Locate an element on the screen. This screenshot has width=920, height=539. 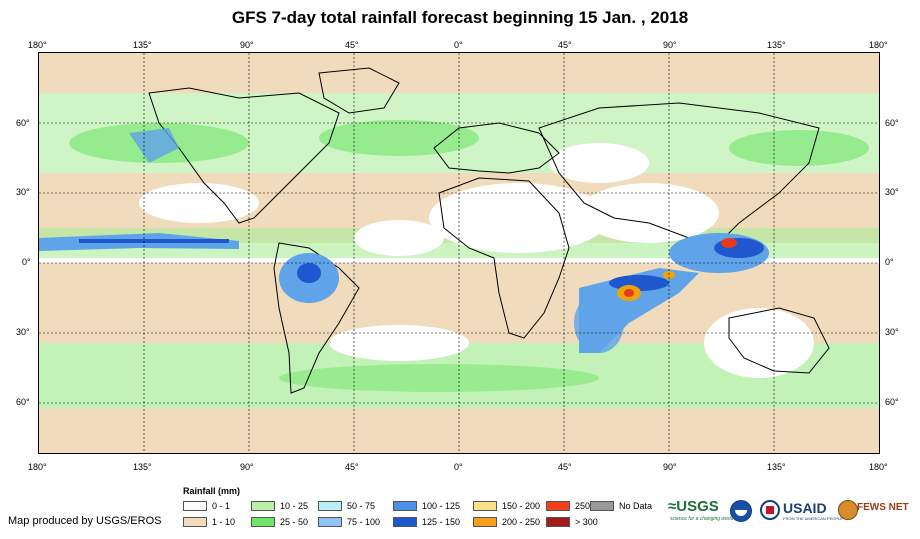
usaid-logo: USAID is located at coordinates (805, 508).